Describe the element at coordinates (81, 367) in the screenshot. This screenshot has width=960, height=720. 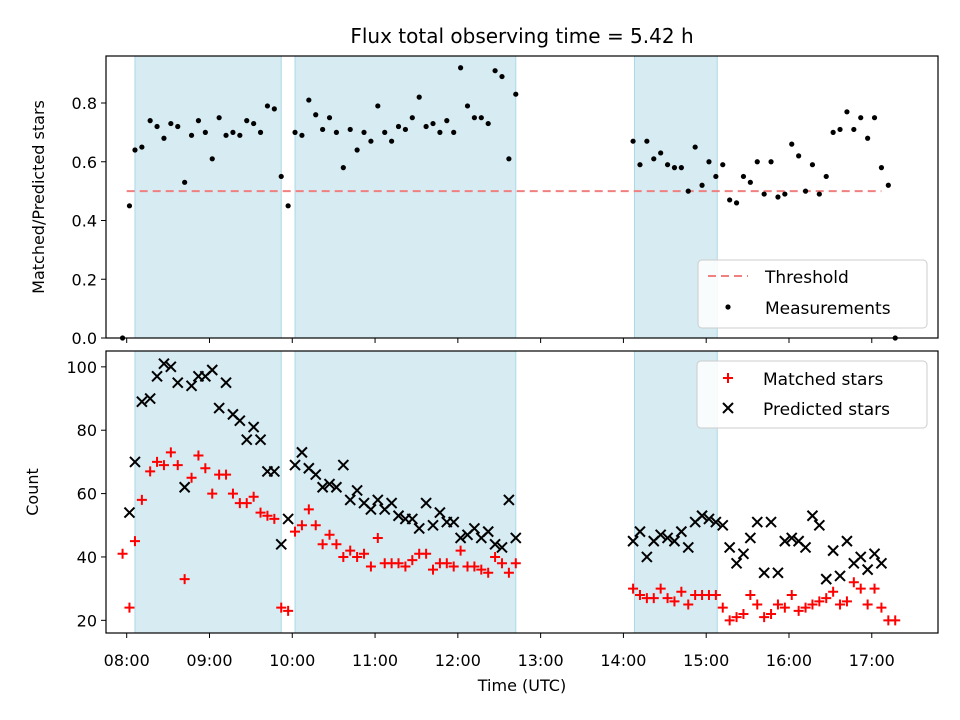
I see `y-tick-label: 100` at that location.